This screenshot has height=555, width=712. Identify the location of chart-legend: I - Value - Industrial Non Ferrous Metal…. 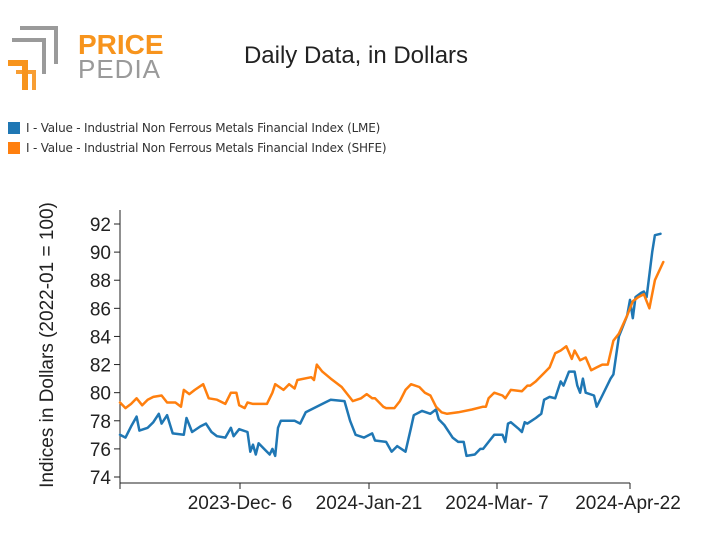
(197, 138).